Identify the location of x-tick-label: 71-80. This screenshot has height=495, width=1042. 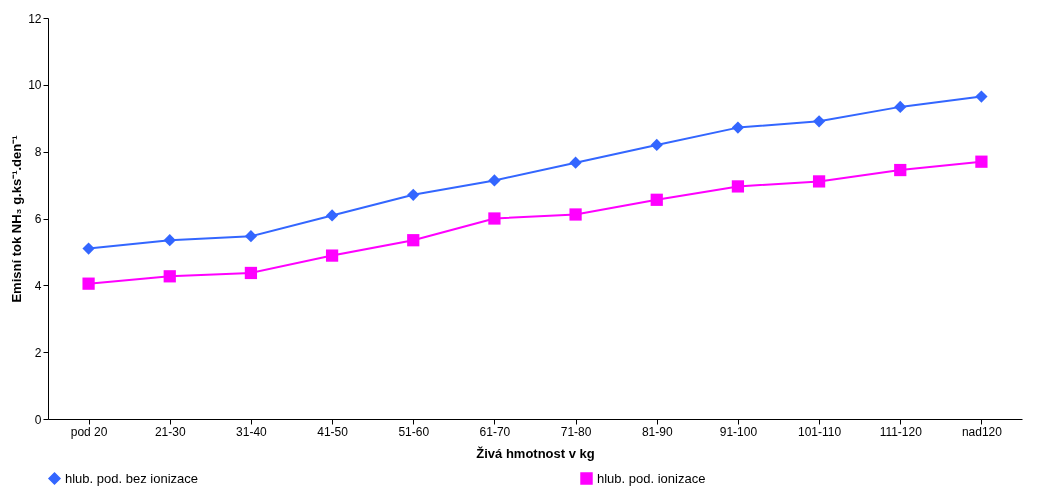
(576, 431).